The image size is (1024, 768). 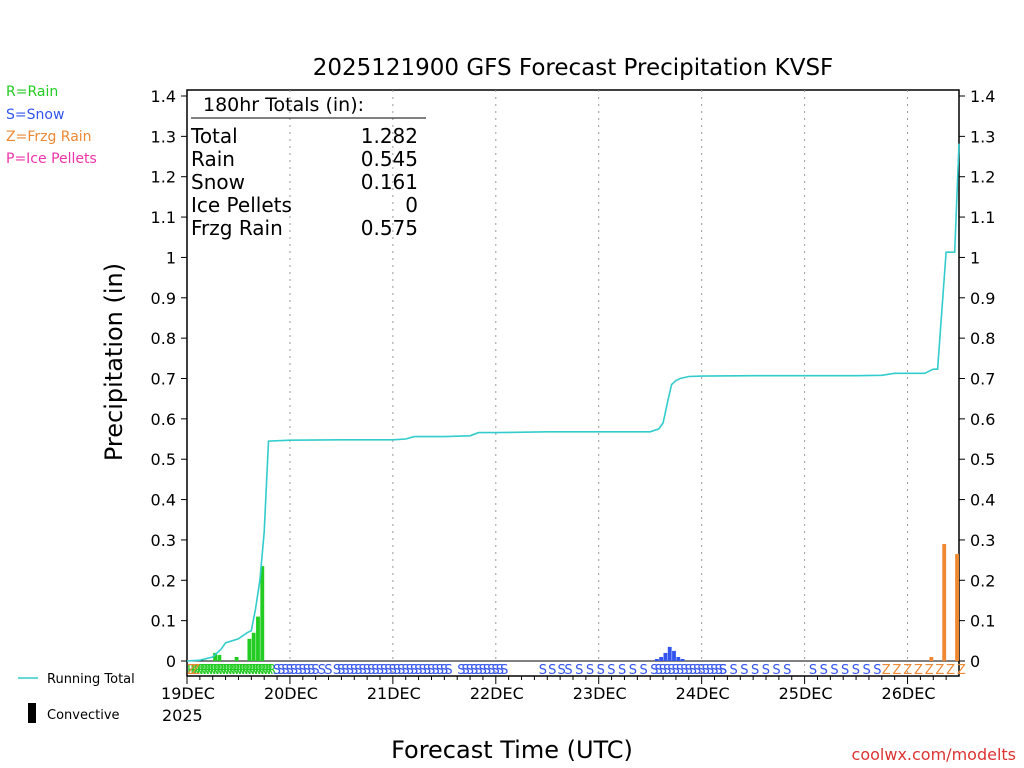 I want to click on convective-legend-label: Convective, so click(x=83, y=715).